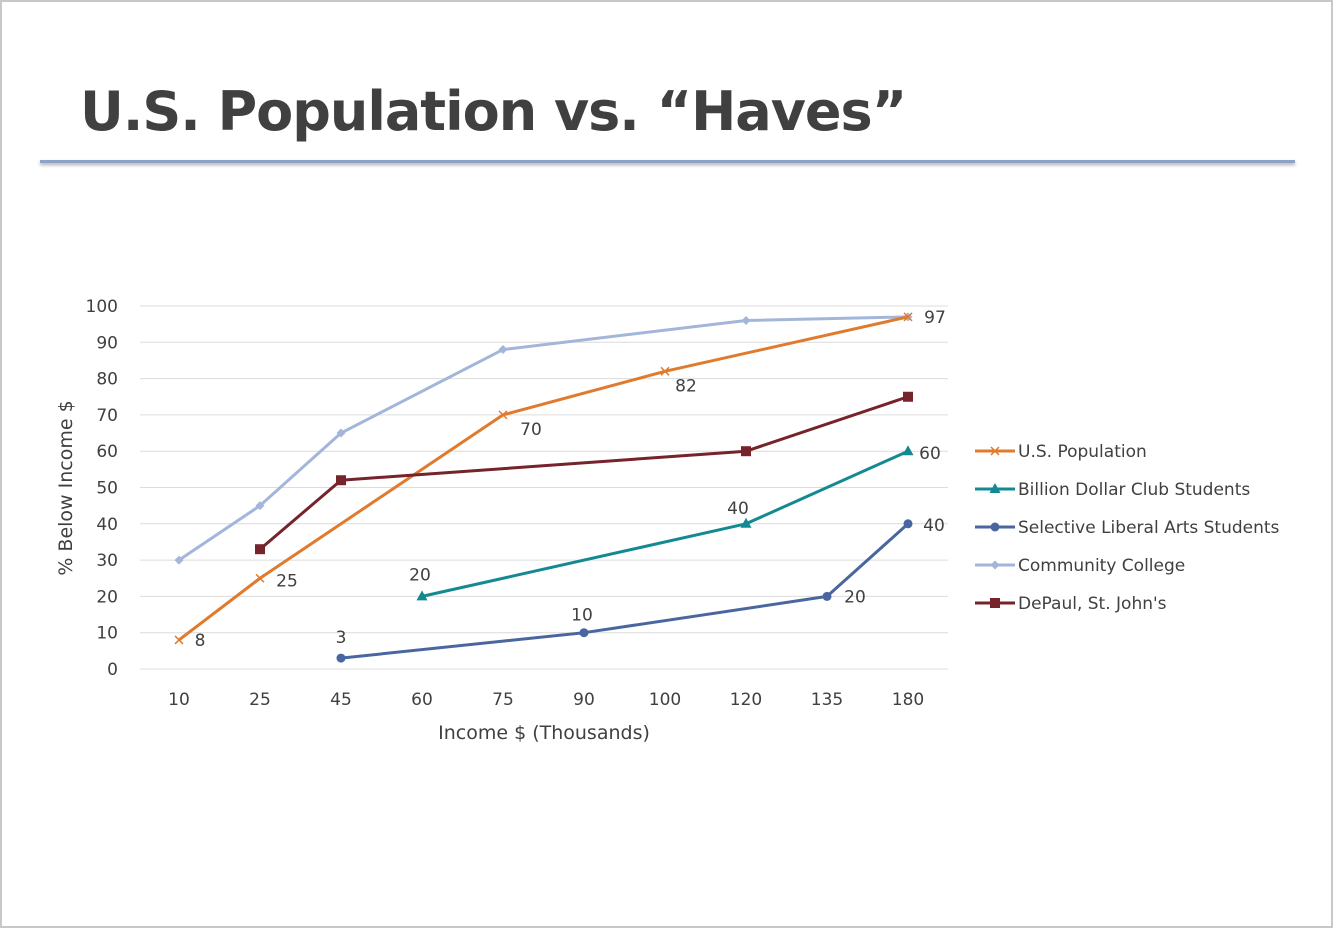 The image size is (1333, 928). I want to click on data-label: 82, so click(686, 386).